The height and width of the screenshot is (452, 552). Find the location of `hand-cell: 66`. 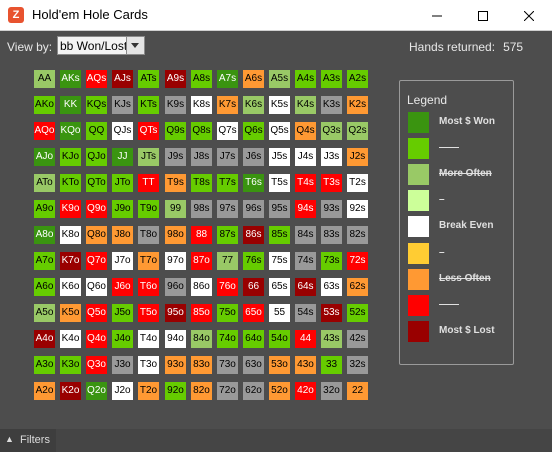

hand-cell: 66 is located at coordinates (253, 287).